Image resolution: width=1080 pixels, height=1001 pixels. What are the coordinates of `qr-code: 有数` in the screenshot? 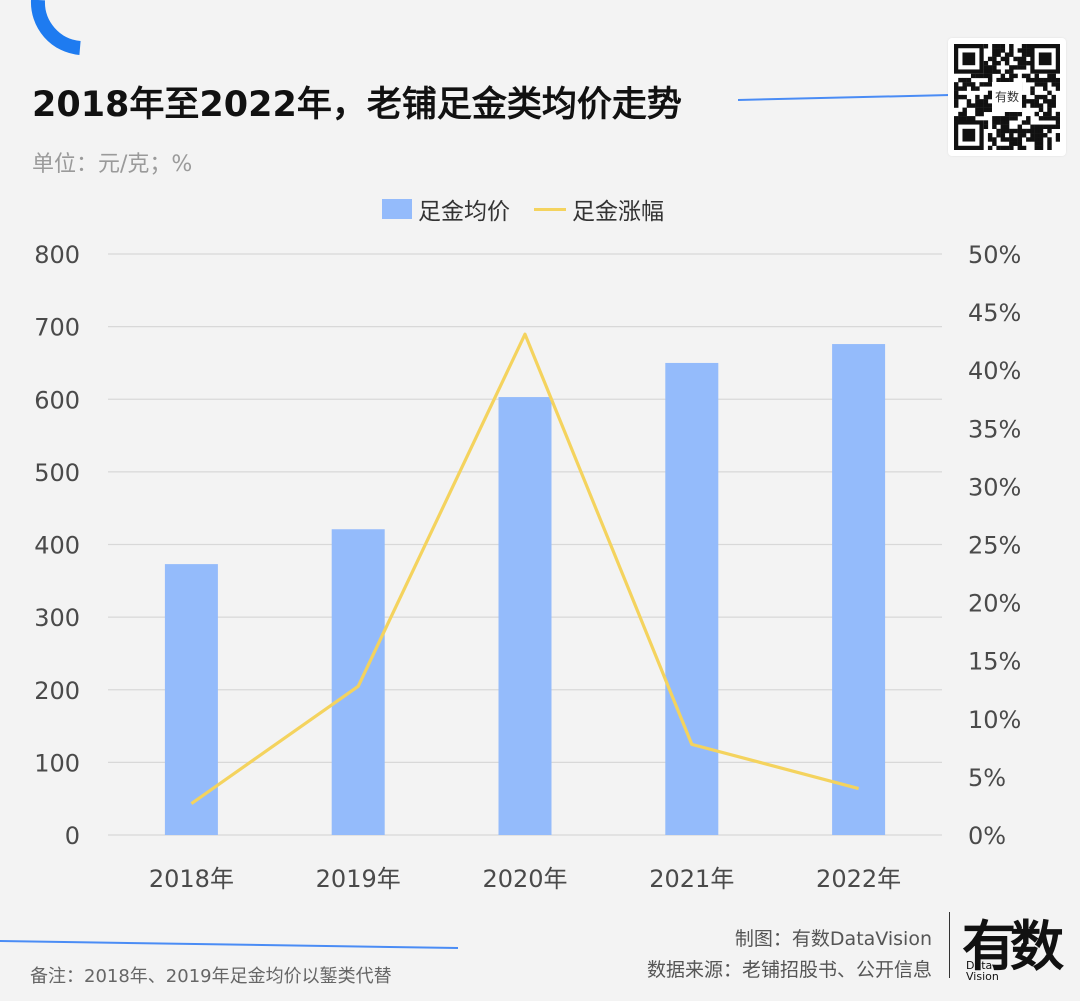 It's located at (1007, 97).